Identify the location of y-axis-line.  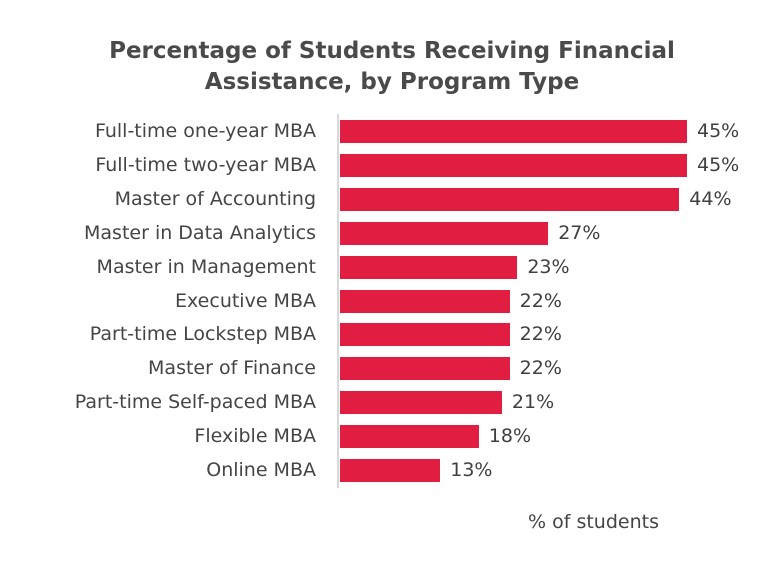
(338, 301).